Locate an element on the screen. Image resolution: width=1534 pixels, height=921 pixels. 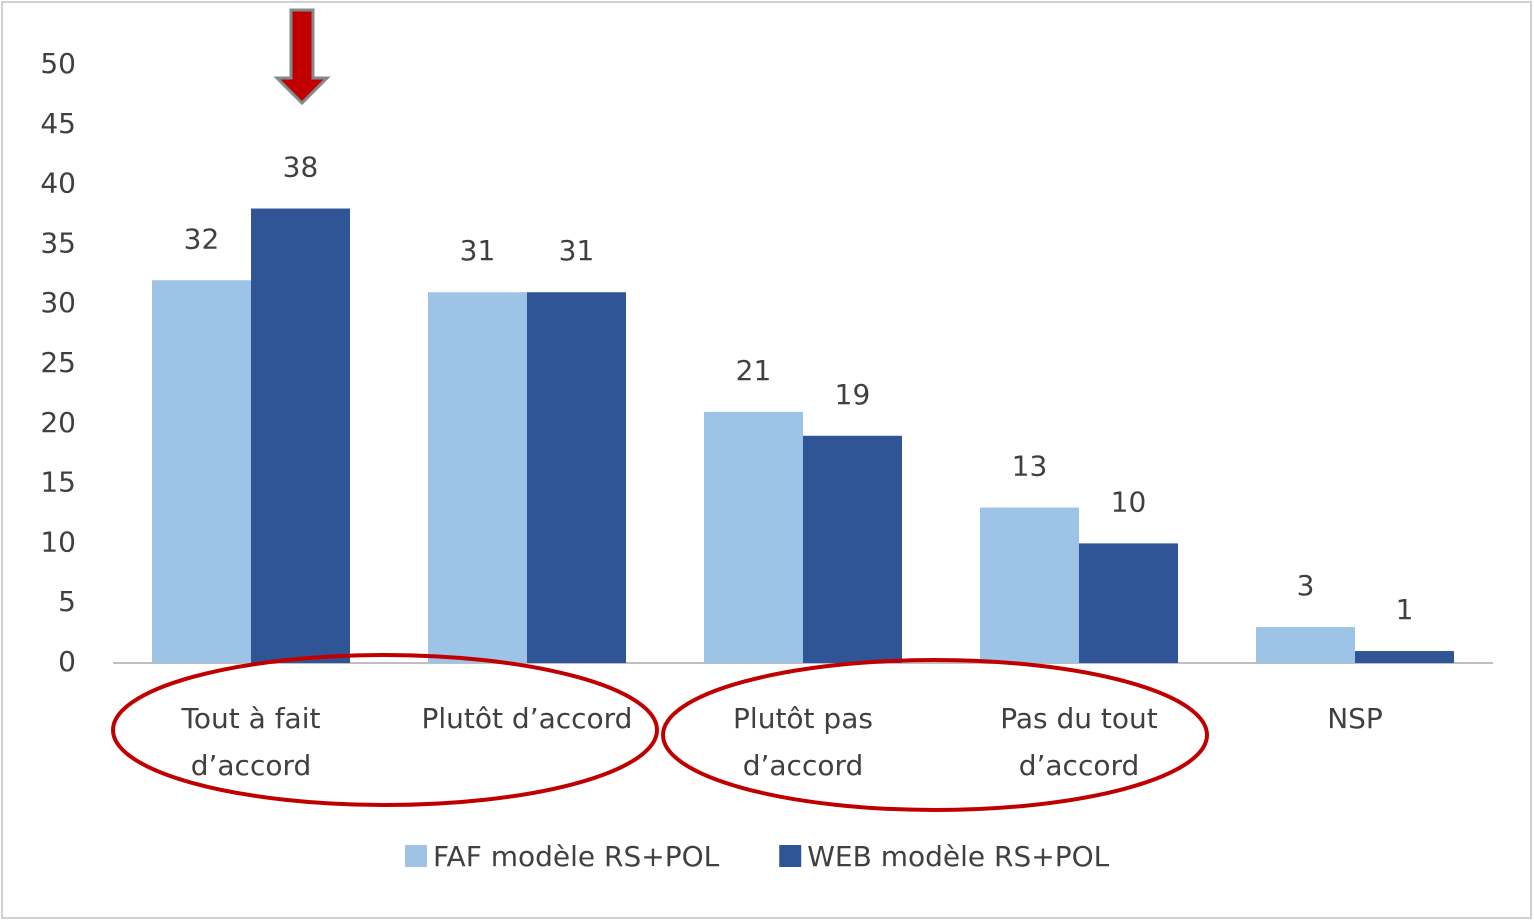
y-tick-label: 0 is located at coordinates (67, 661).